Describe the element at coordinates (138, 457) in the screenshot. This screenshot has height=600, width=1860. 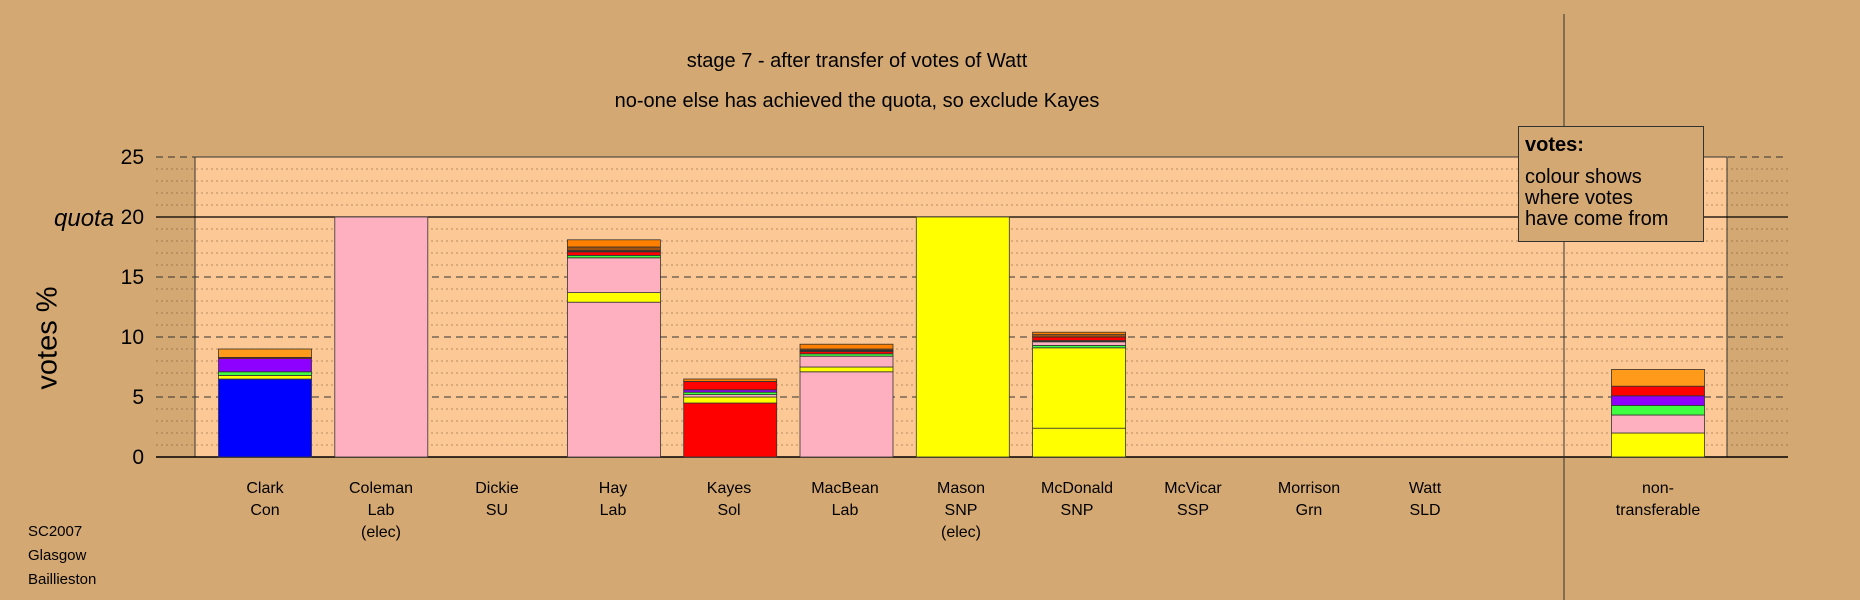
I see `y-tick-0: 0` at that location.